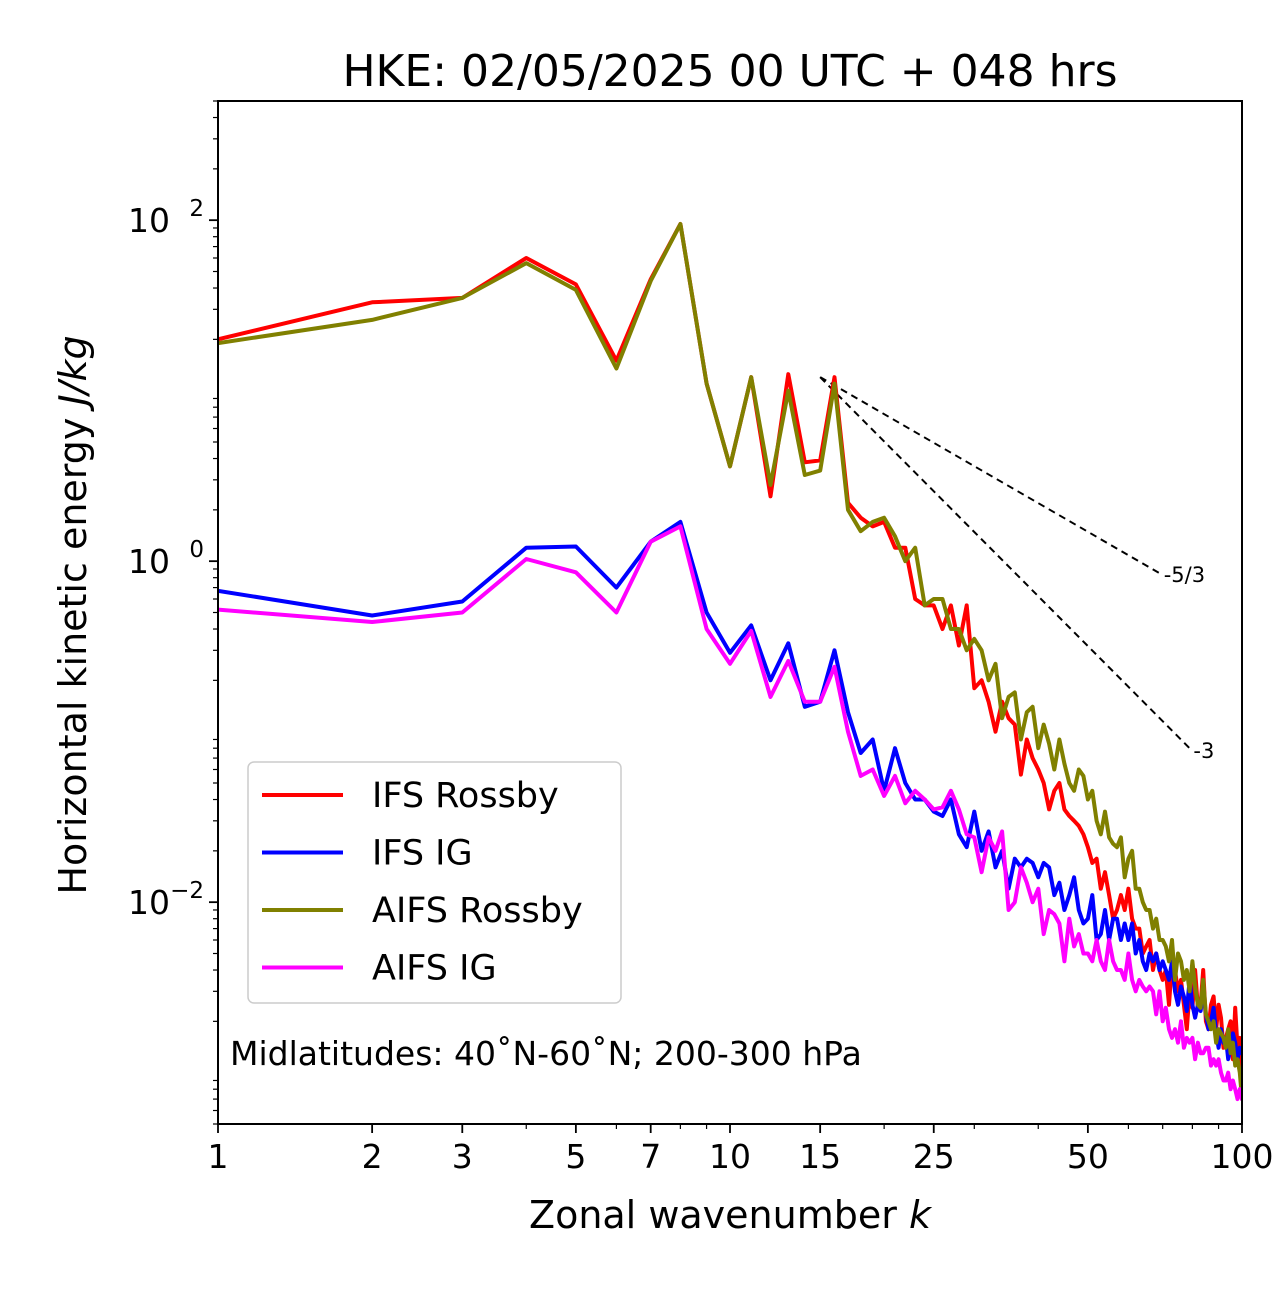 The image size is (1280, 1293). Describe the element at coordinates (434, 969) in the screenshot. I see `legend-label: AIFS IG` at that location.